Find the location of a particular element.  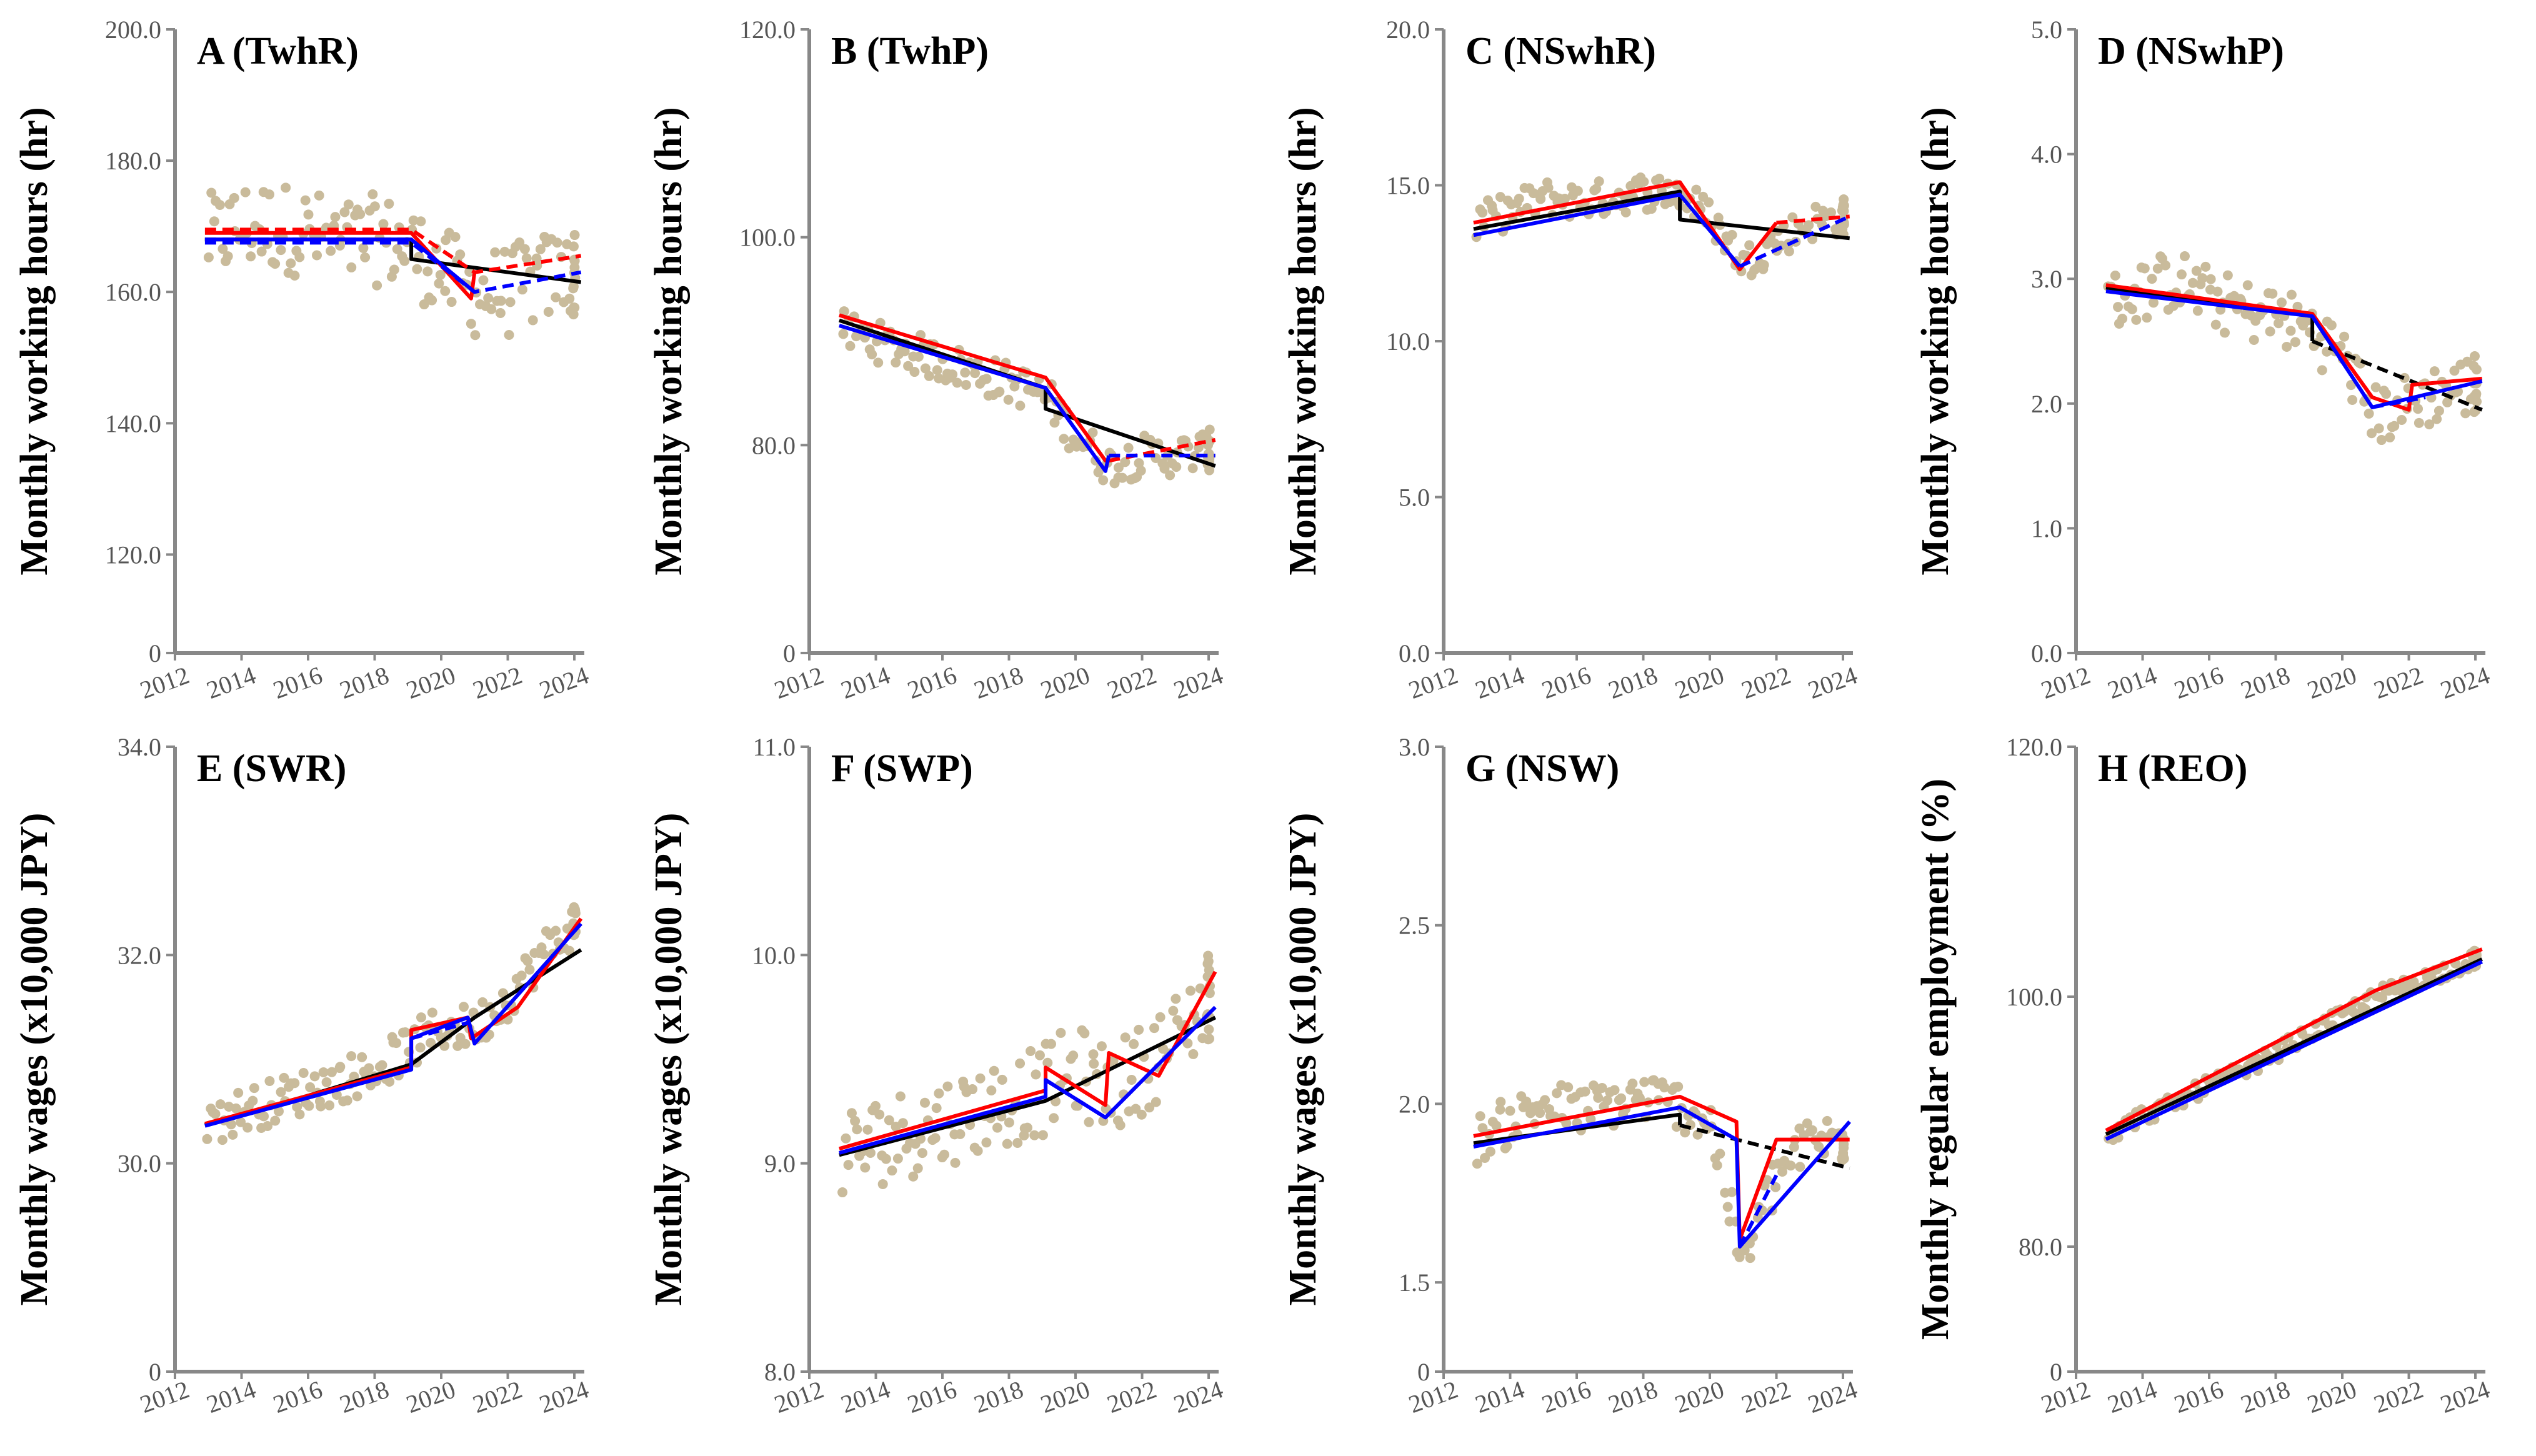

series-line-black is located at coordinates (1027, 393).